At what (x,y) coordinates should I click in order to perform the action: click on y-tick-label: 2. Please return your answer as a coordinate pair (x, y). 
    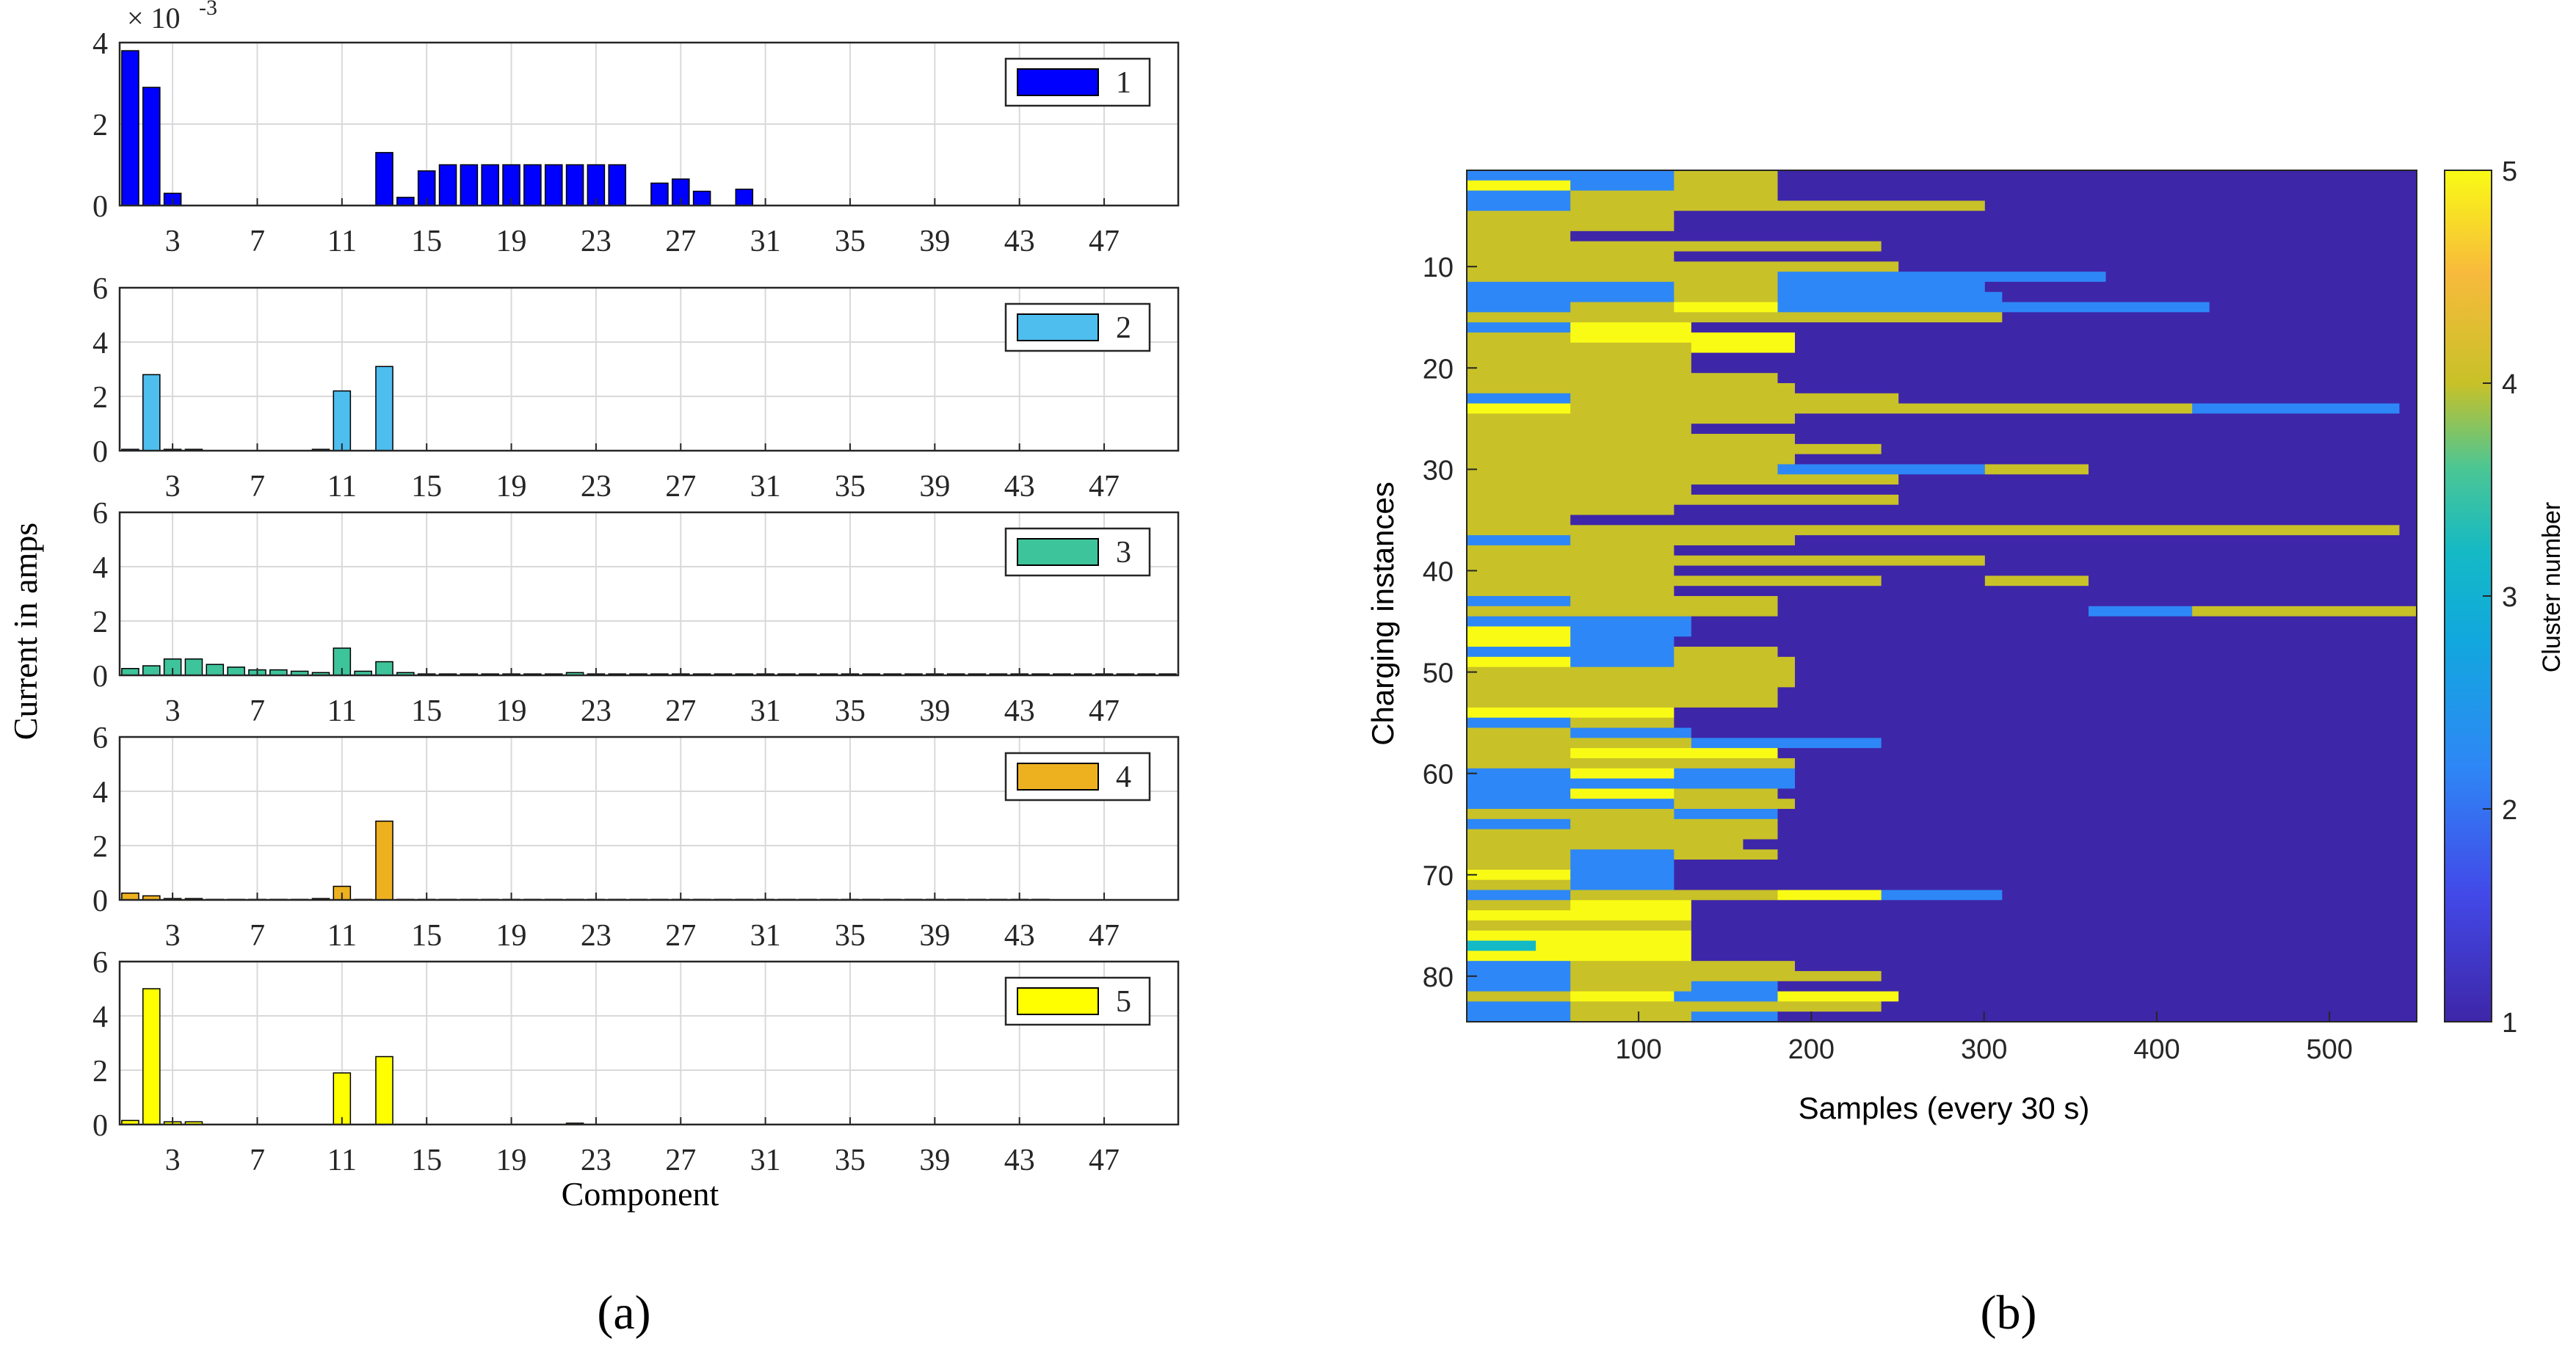
    Looking at the image, I should click on (100, 125).